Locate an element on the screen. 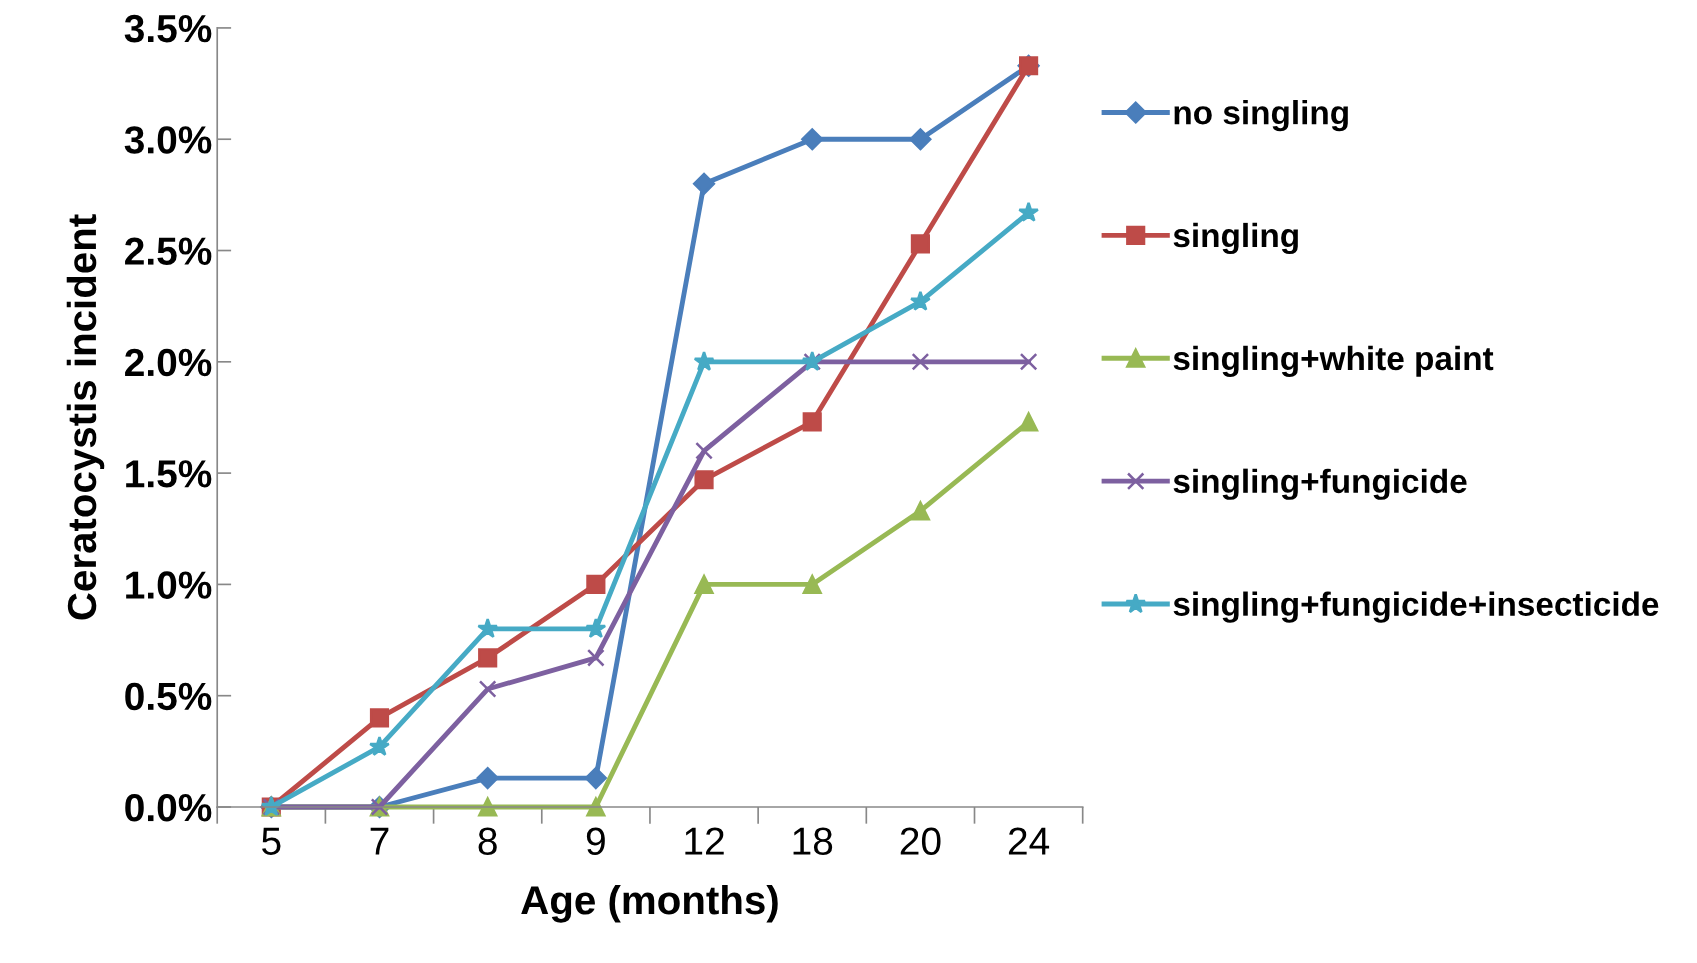 The height and width of the screenshot is (963, 1697). x-axis-title: Age (months) is located at coordinates (649, 903).